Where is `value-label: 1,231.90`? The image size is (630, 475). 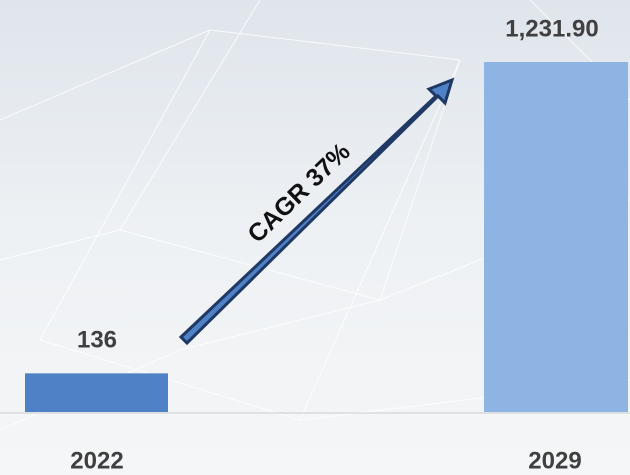
value-label: 1,231.90 is located at coordinates (551, 28).